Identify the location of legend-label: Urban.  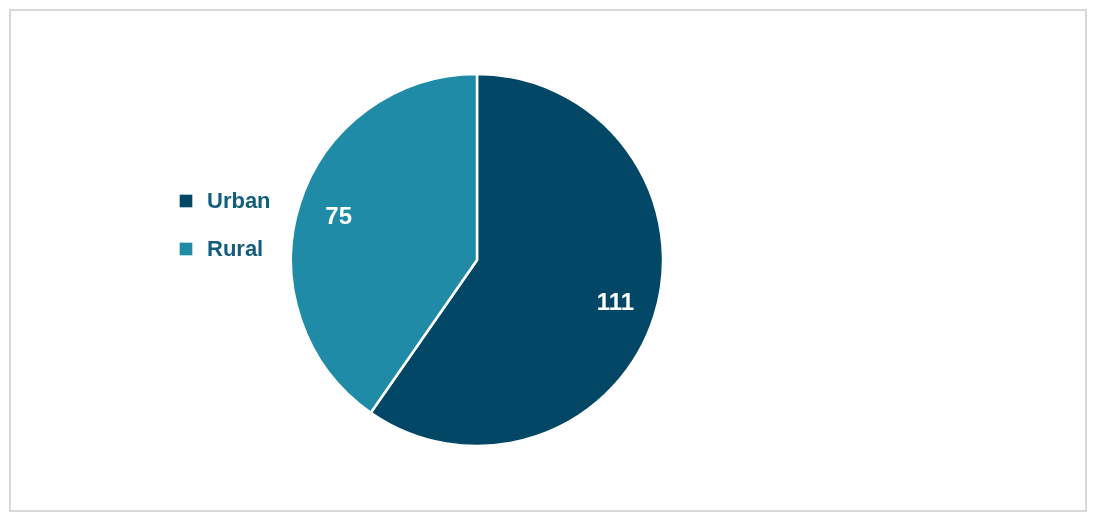
(239, 200).